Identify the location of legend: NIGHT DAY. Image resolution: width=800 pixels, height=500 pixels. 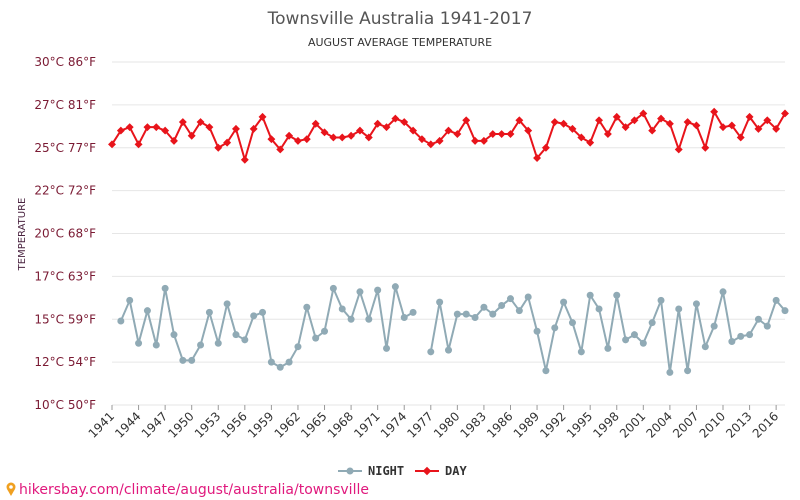
(402, 471).